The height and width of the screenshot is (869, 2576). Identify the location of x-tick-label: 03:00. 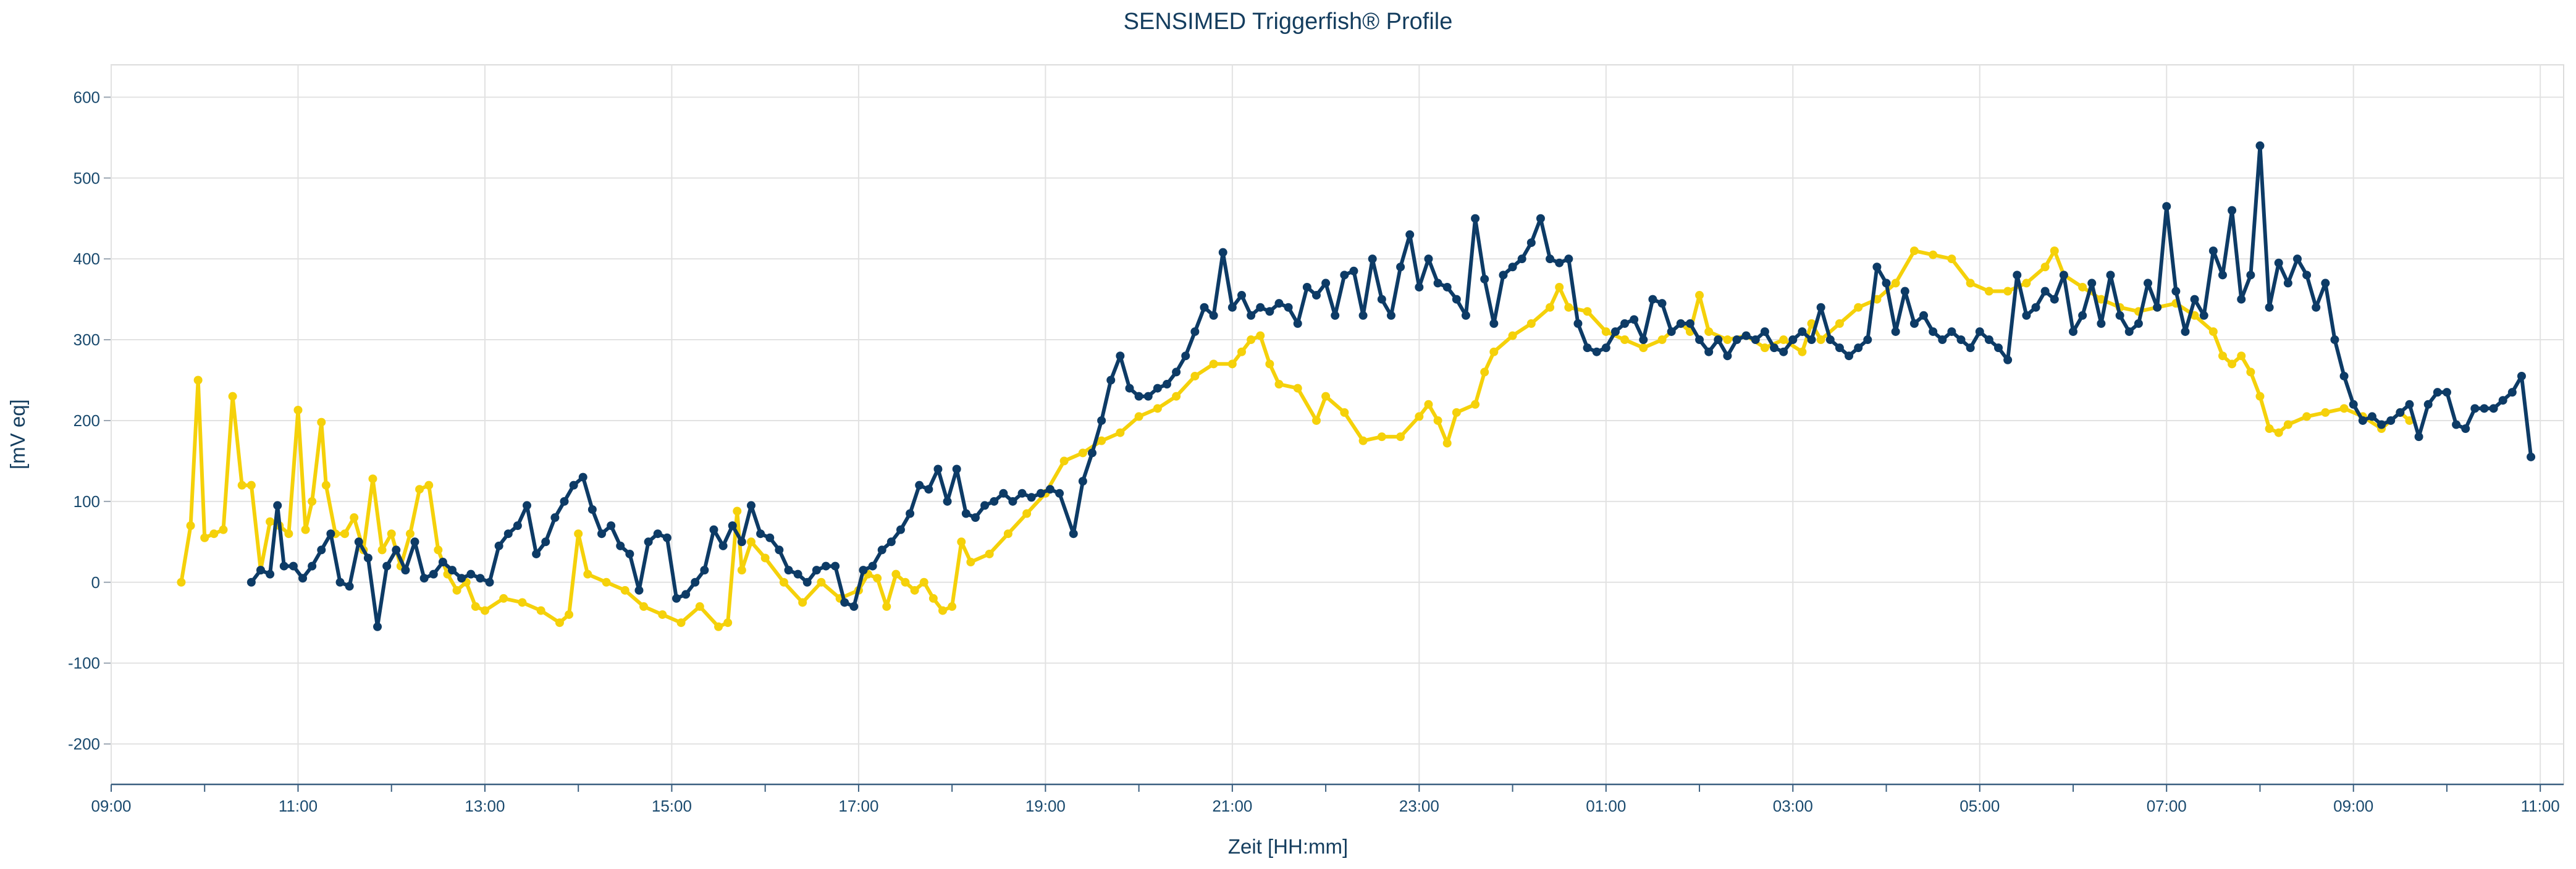
(1793, 806).